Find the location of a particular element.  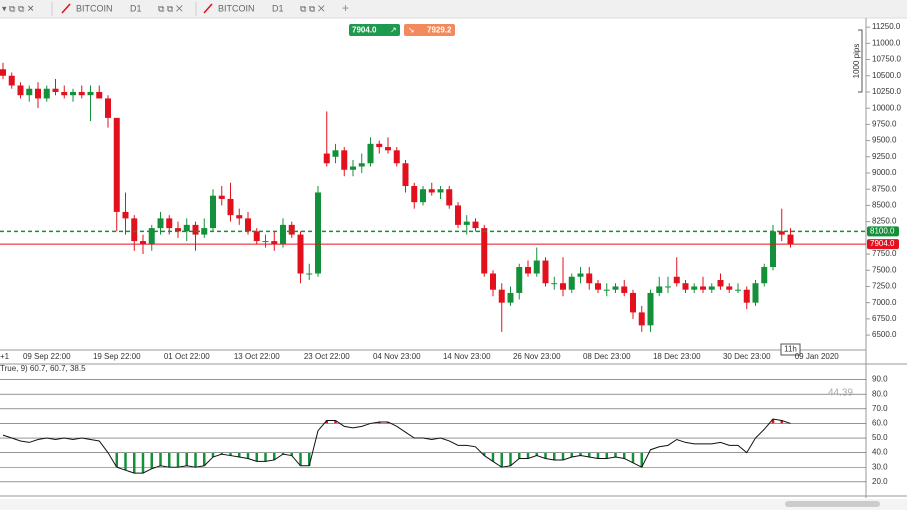

tab-label: BITCOIN is located at coordinates (236, 8).